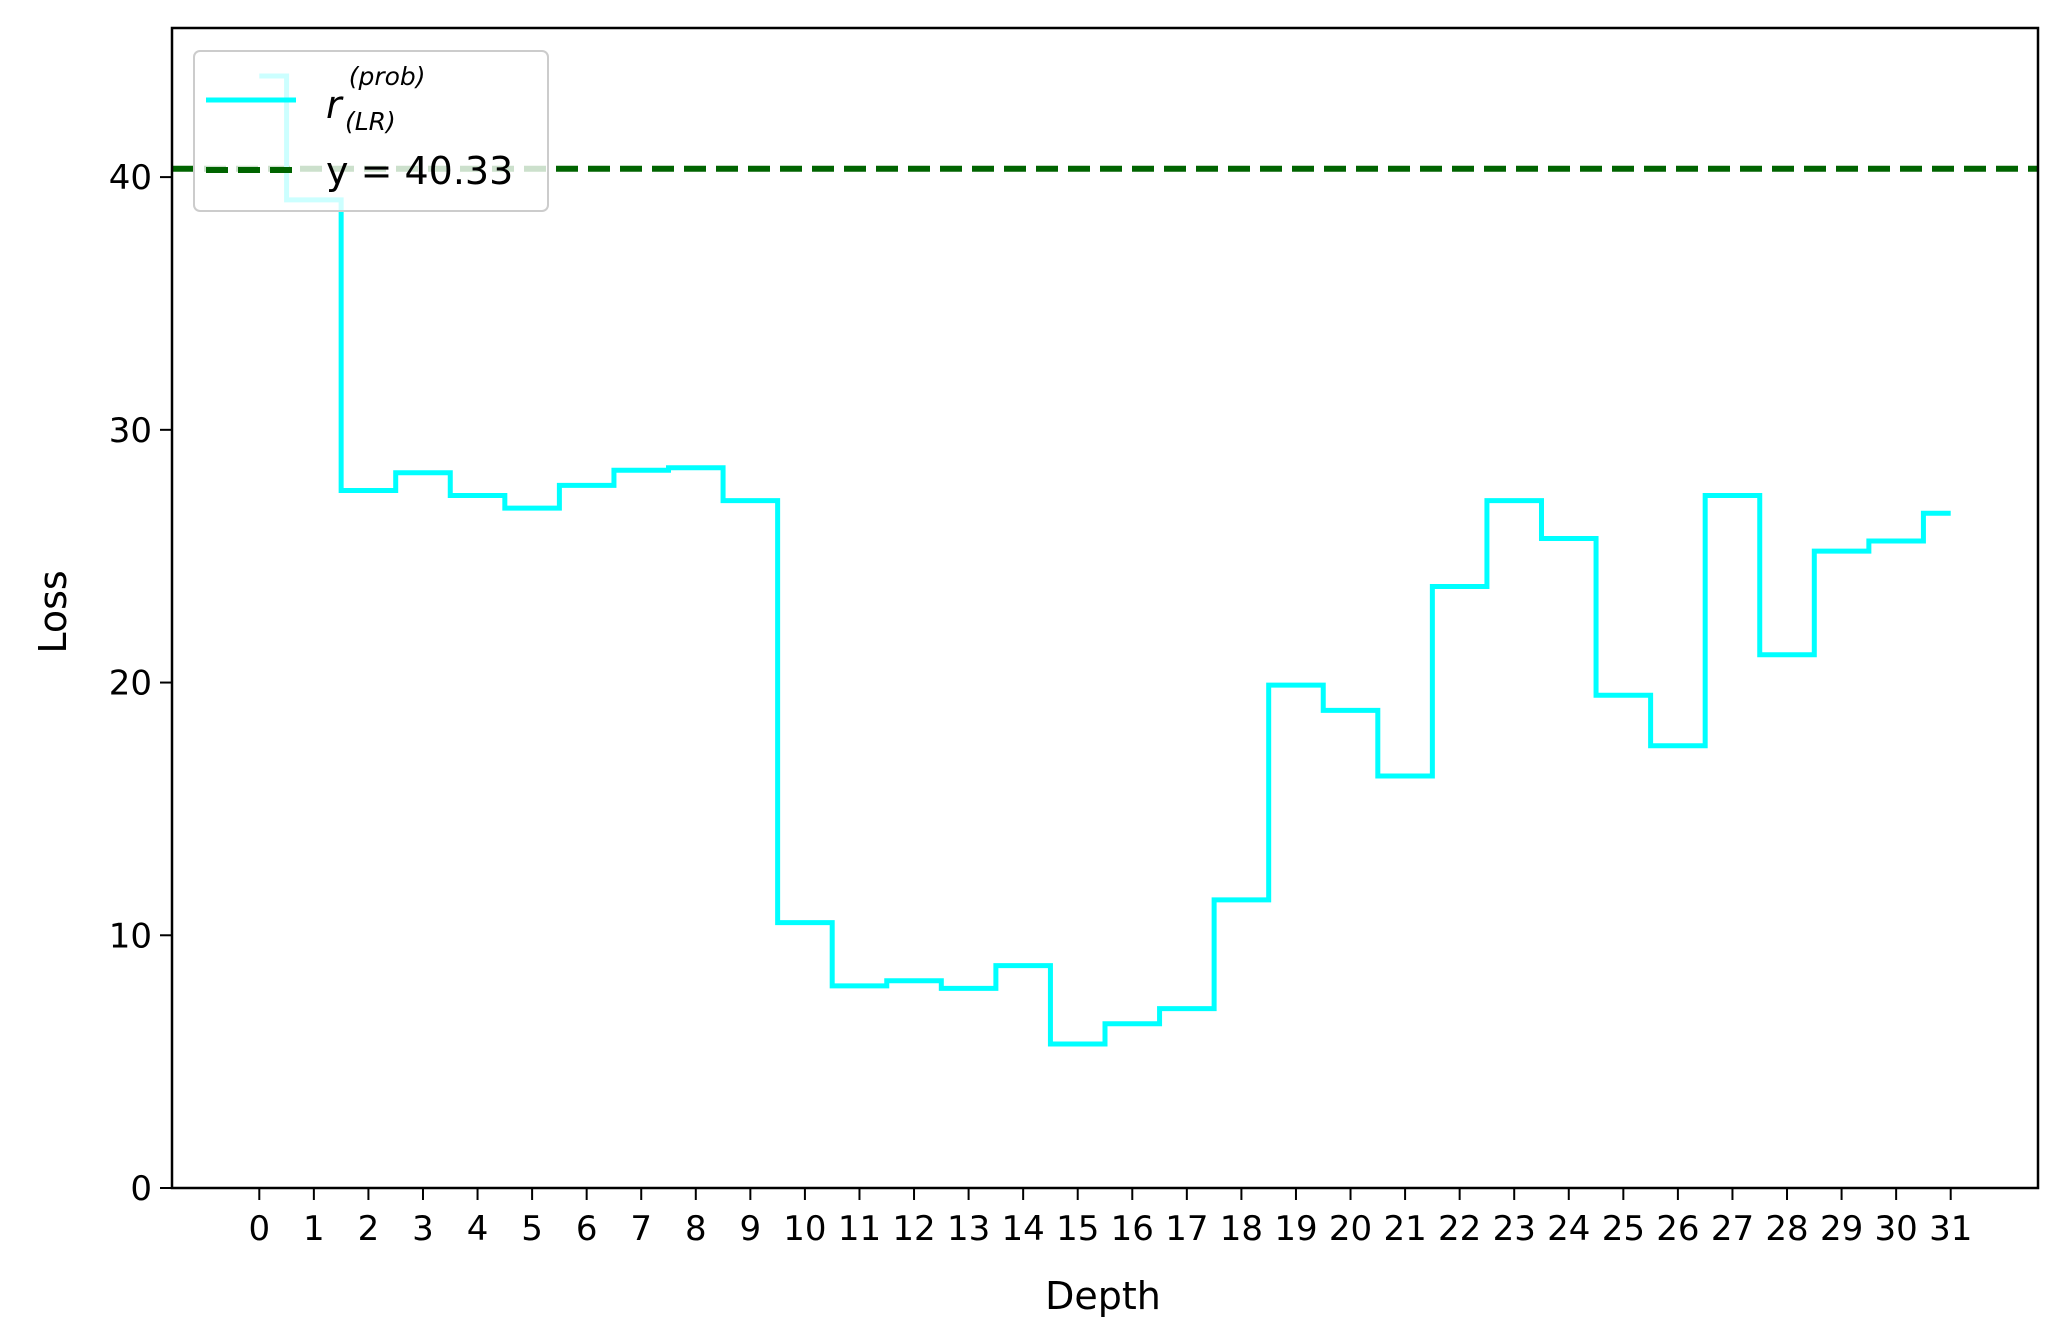  Describe the element at coordinates (1186, 1229) in the screenshot. I see `x-tick-label: 17` at that location.